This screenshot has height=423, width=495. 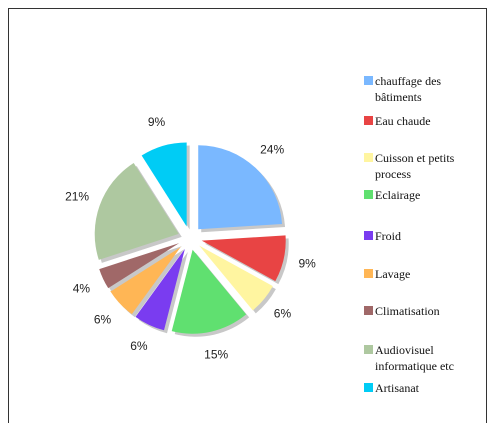 What do you see at coordinates (388, 236) in the screenshot?
I see `legend-label: Froid` at bounding box center [388, 236].